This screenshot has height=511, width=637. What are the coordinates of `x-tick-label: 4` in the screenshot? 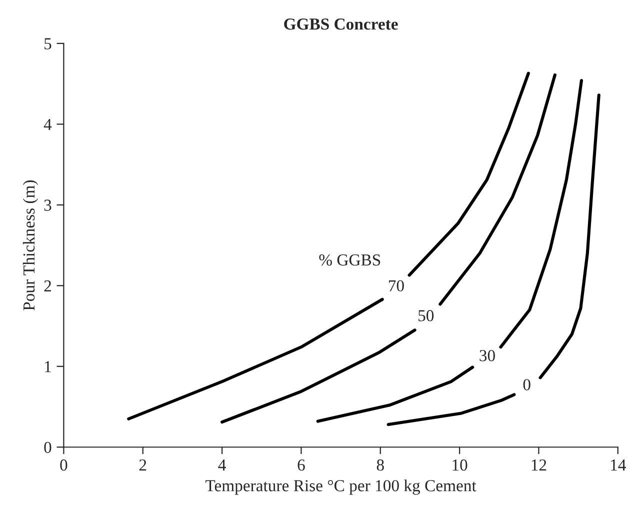 It's located at (222, 465).